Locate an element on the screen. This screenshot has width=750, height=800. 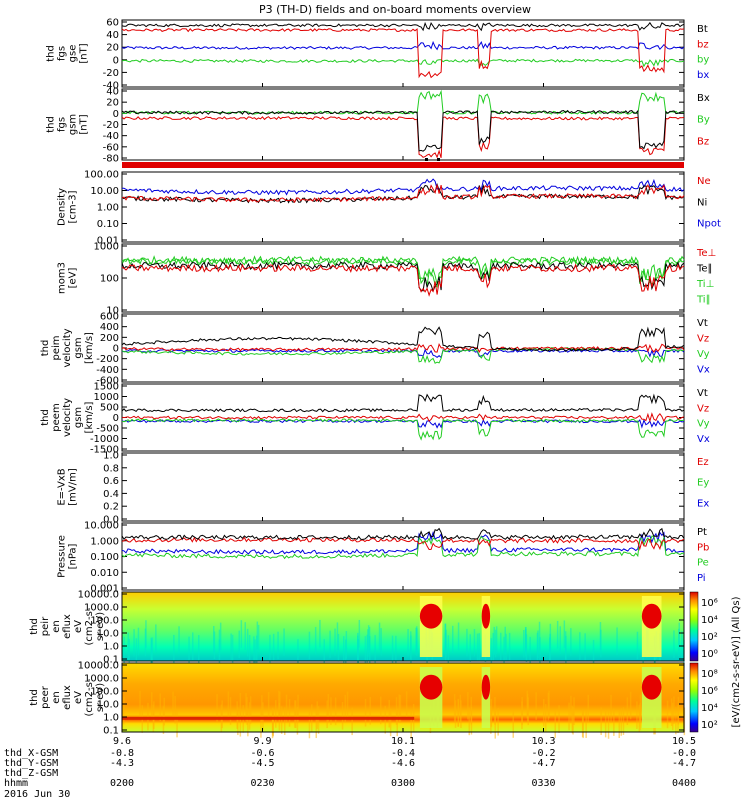
y-tick-label: -20 is located at coordinates (111, 73).